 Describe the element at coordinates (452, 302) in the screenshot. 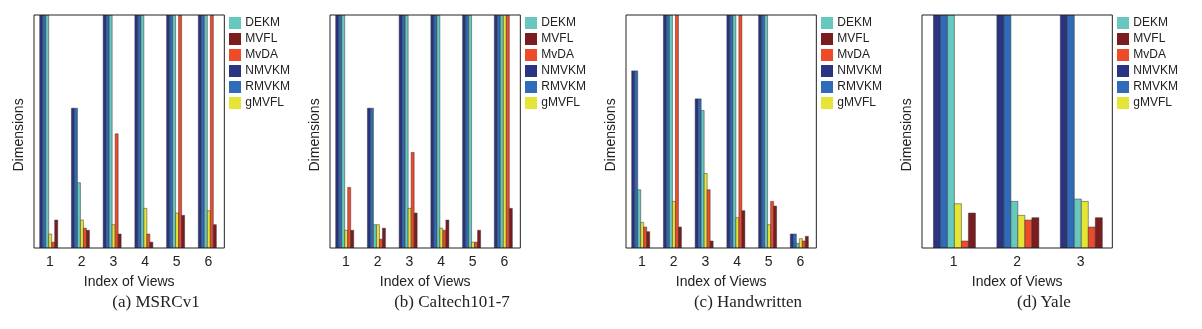

I see `text: (b) Caltech101-7` at that location.